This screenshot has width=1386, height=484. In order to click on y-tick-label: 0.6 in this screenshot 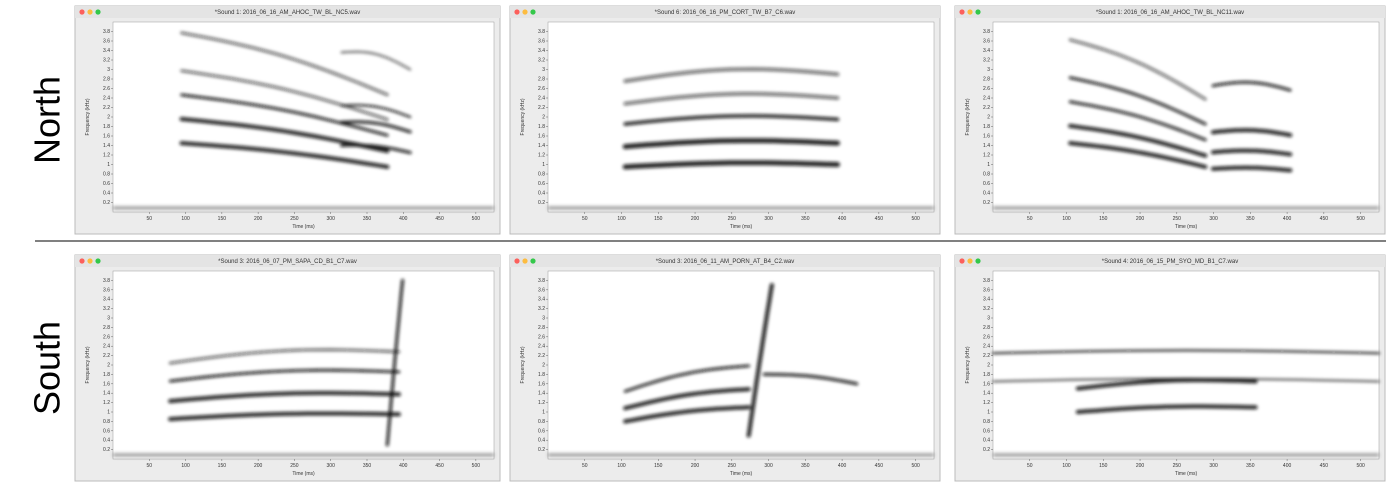, I will do `click(106, 431)`.